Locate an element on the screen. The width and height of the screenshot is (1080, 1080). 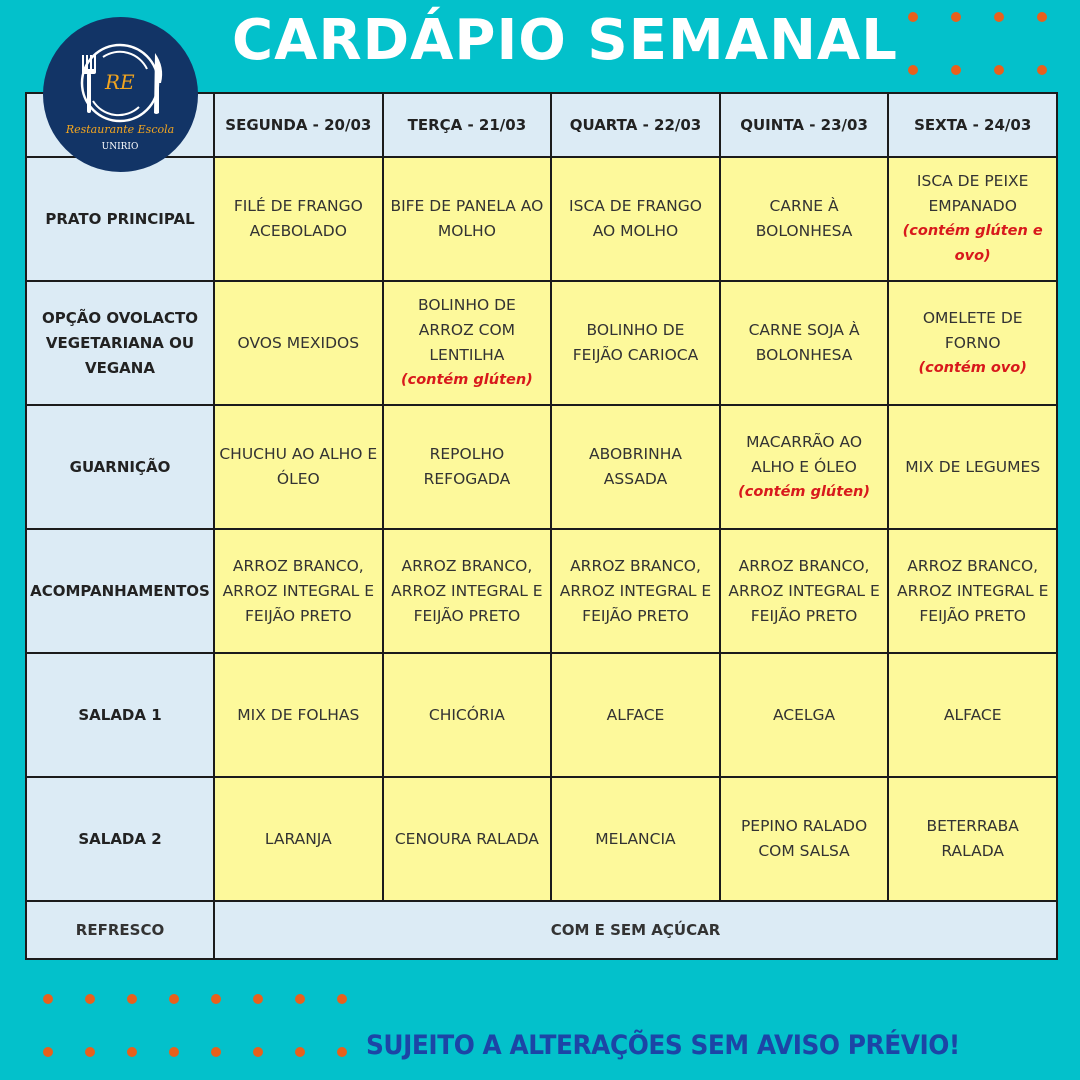
dish-line: ABOBRINHA is located at coordinates (635, 454).